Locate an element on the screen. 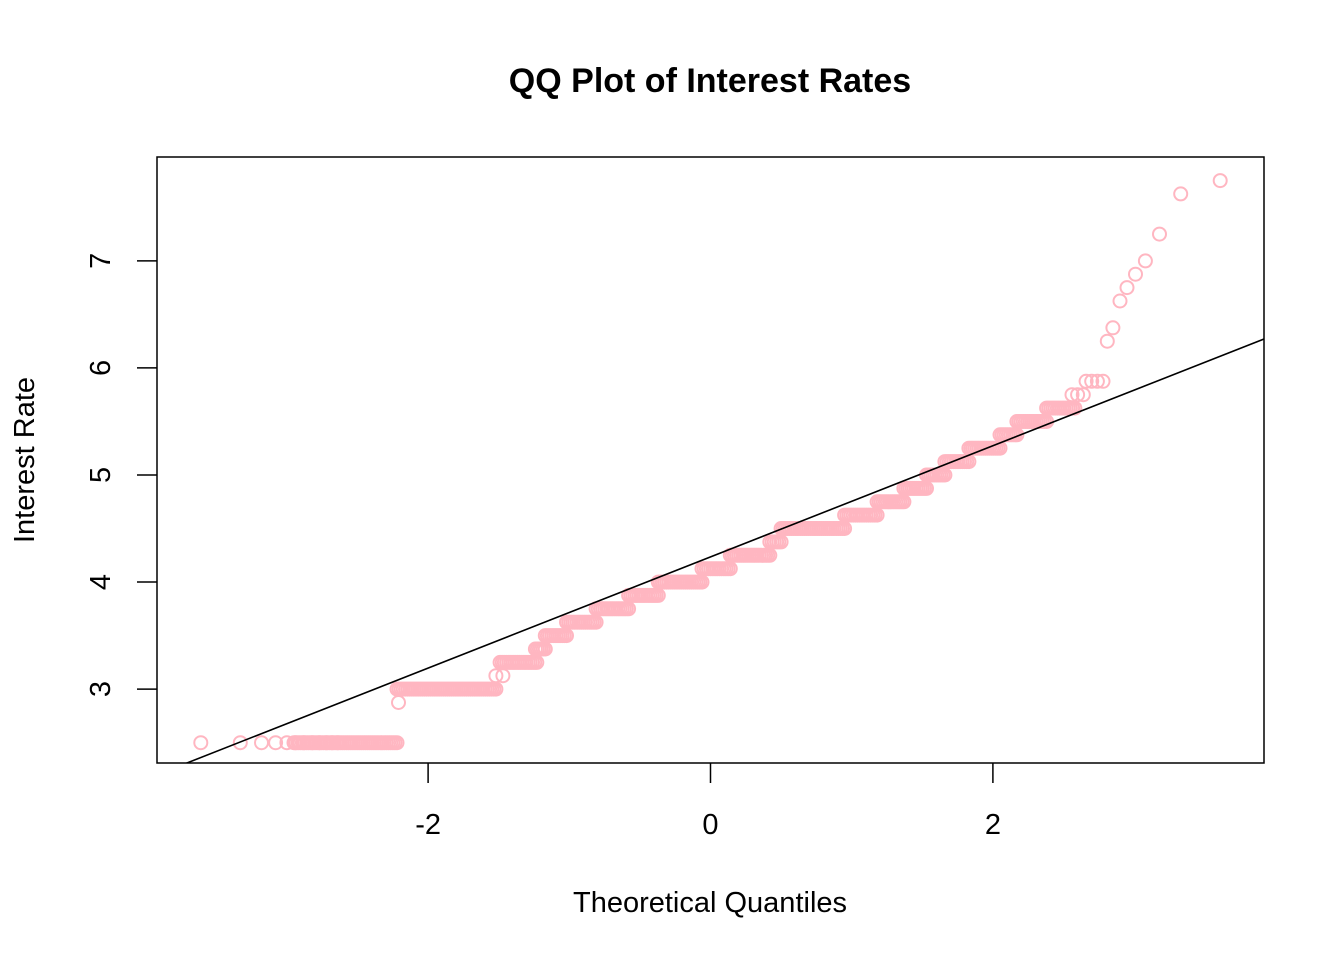 The image size is (1344, 960). x-axis: -2 0 2 is located at coordinates (708, 802).